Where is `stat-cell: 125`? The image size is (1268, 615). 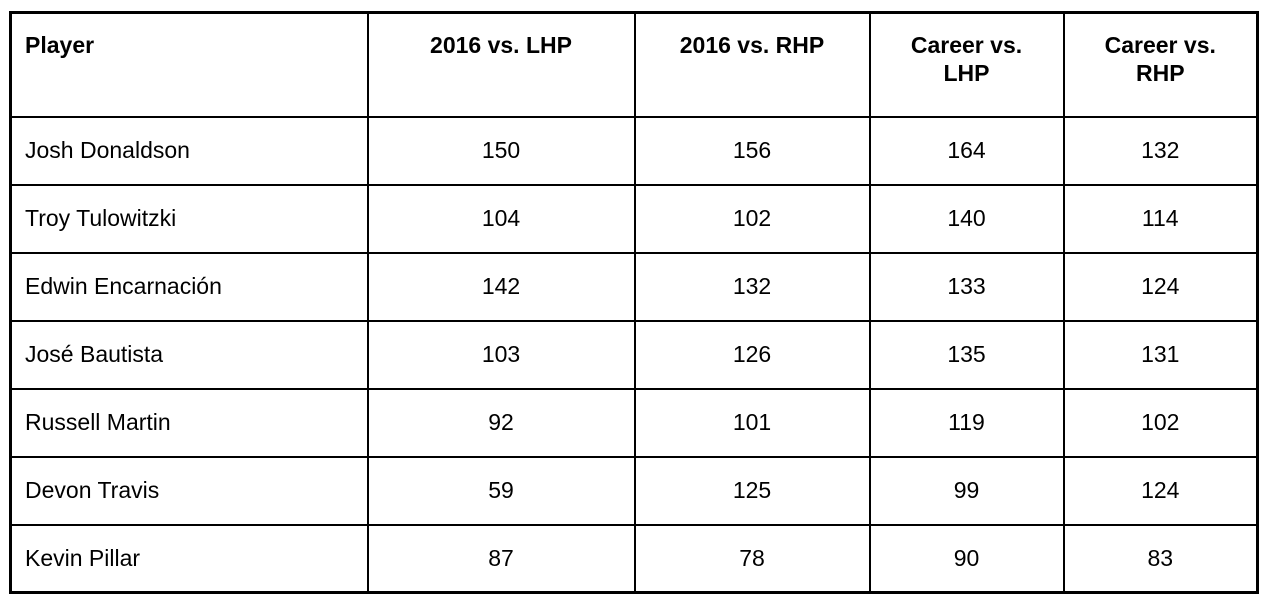 stat-cell: 125 is located at coordinates (752, 490).